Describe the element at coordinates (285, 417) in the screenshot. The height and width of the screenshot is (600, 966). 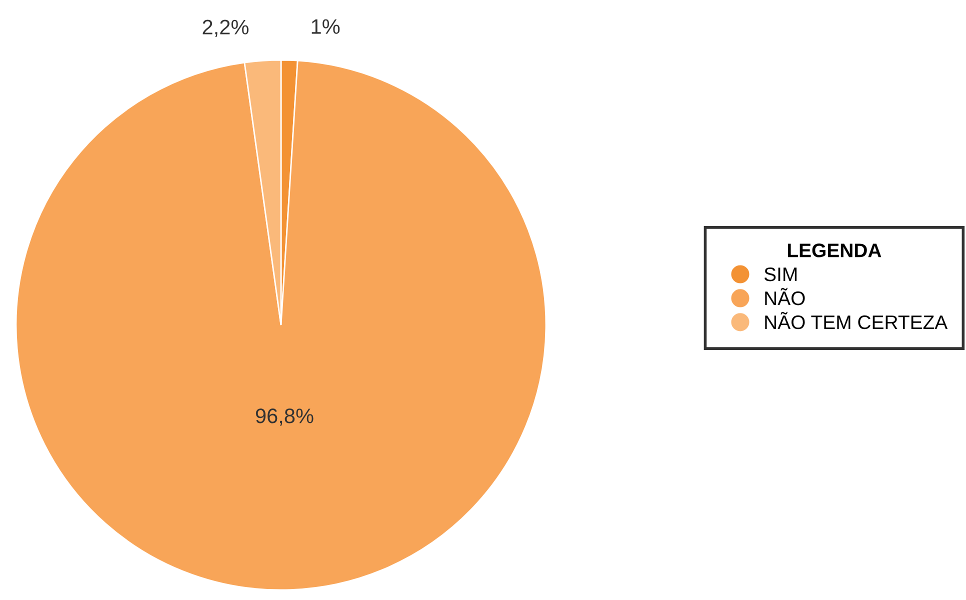
I see `data-label: 96,8%` at that location.